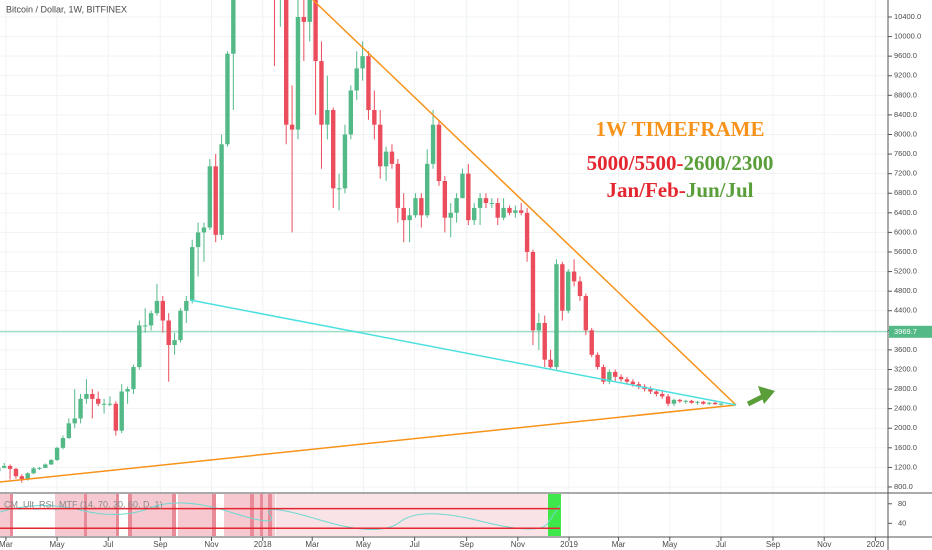  I want to click on last-price-label: 3969.7, so click(905, 331).